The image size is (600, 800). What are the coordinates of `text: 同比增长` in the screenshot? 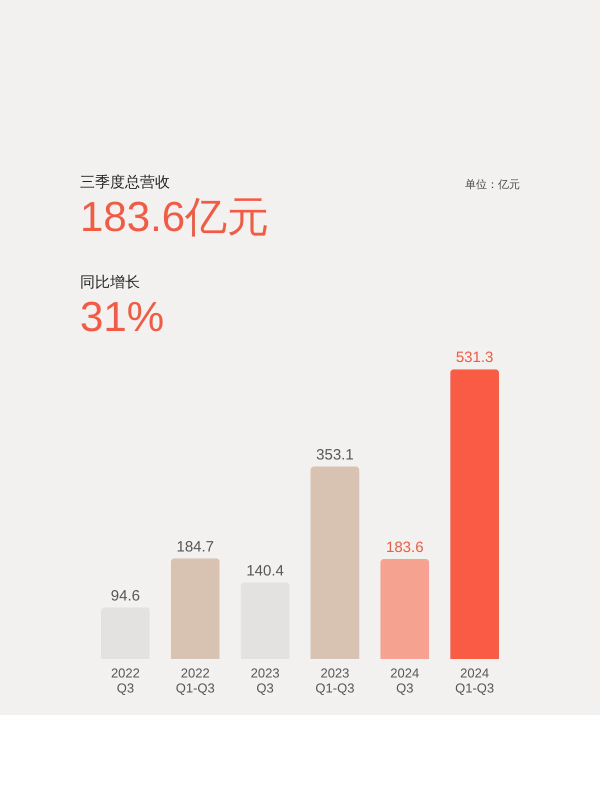 It's located at (110, 282).